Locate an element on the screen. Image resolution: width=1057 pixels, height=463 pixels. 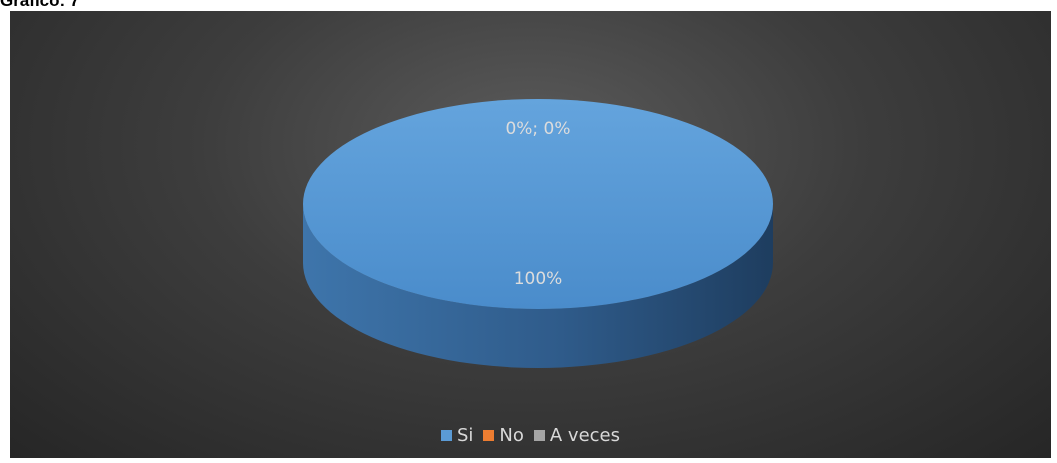
legend-label-no: No is located at coordinates (511, 435).